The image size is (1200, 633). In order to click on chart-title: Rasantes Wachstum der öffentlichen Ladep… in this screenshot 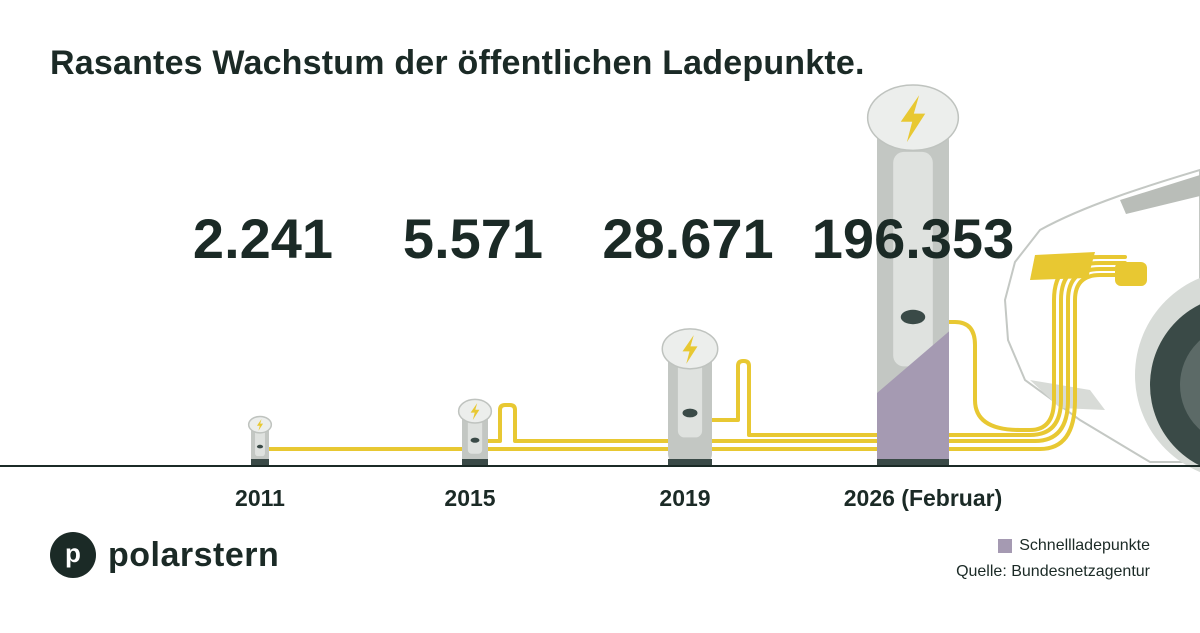, I will do `click(457, 63)`.